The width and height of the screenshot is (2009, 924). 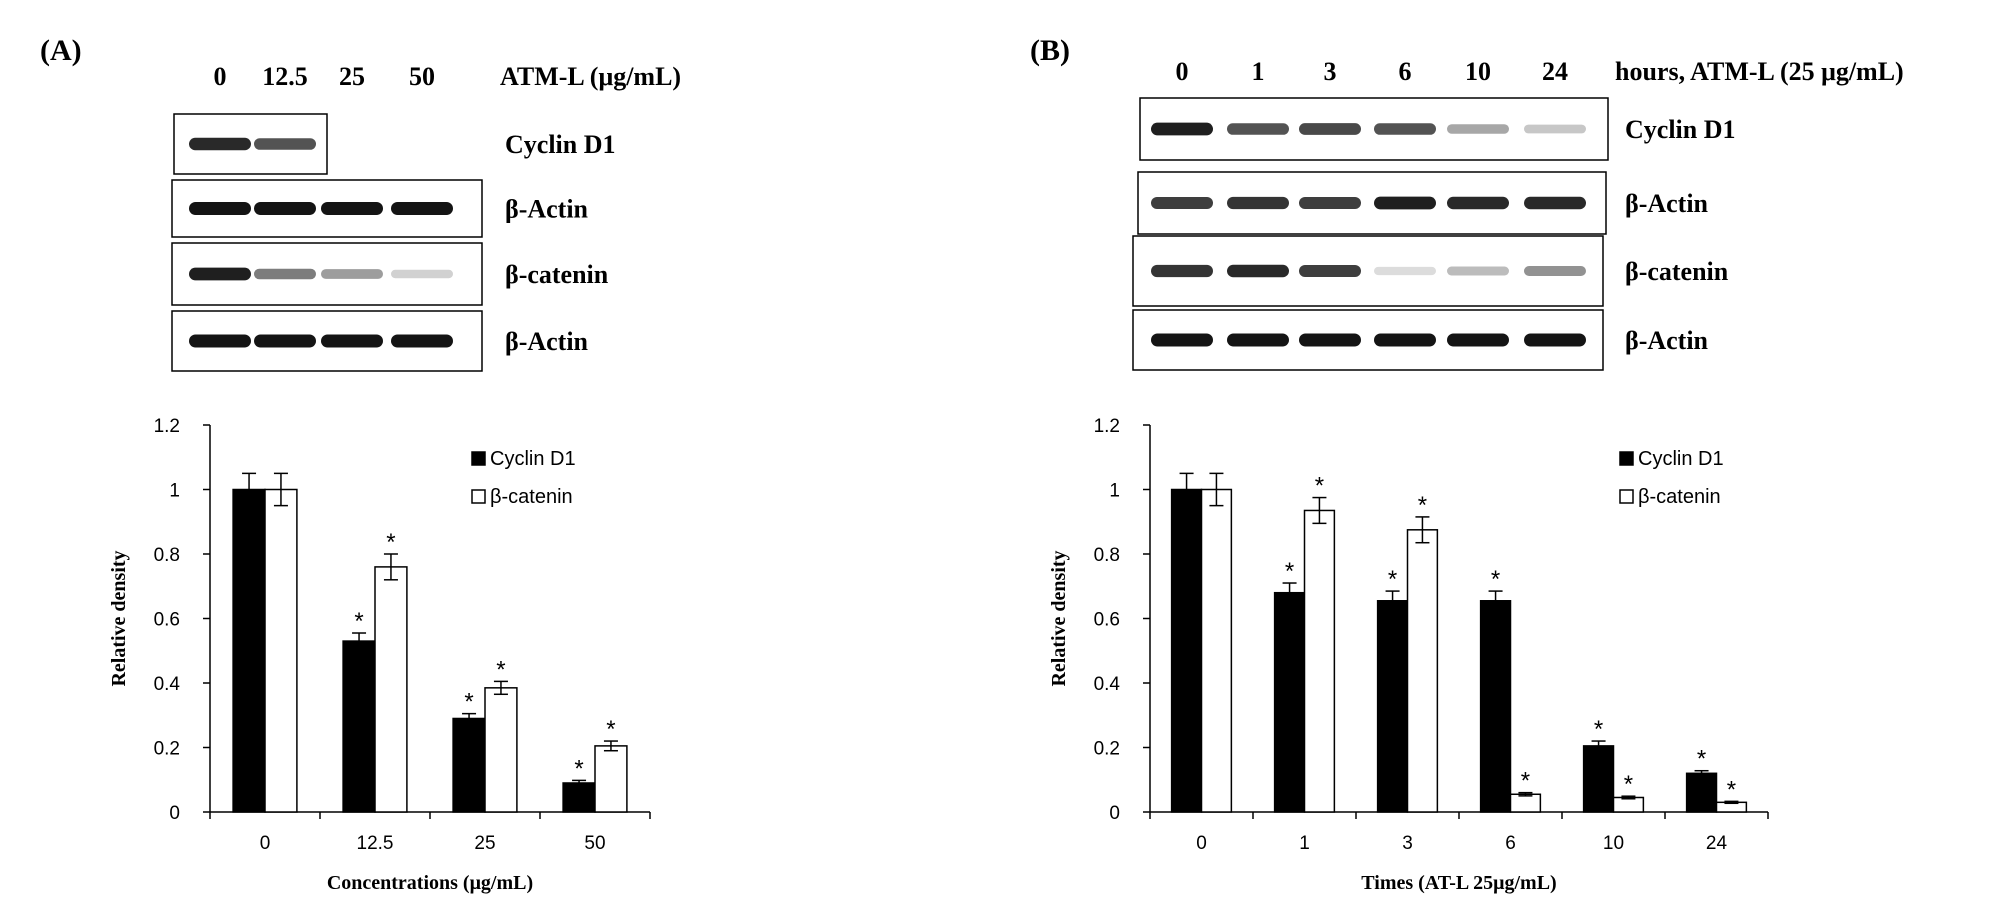 What do you see at coordinates (1613, 843) in the screenshot?
I see `x-tick-label: 10` at bounding box center [1613, 843].